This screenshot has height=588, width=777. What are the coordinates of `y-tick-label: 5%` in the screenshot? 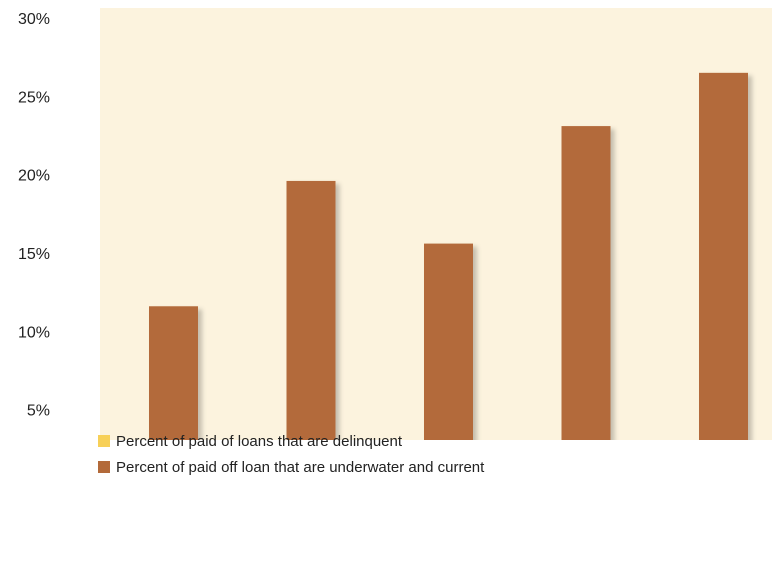 It's located at (38, 411).